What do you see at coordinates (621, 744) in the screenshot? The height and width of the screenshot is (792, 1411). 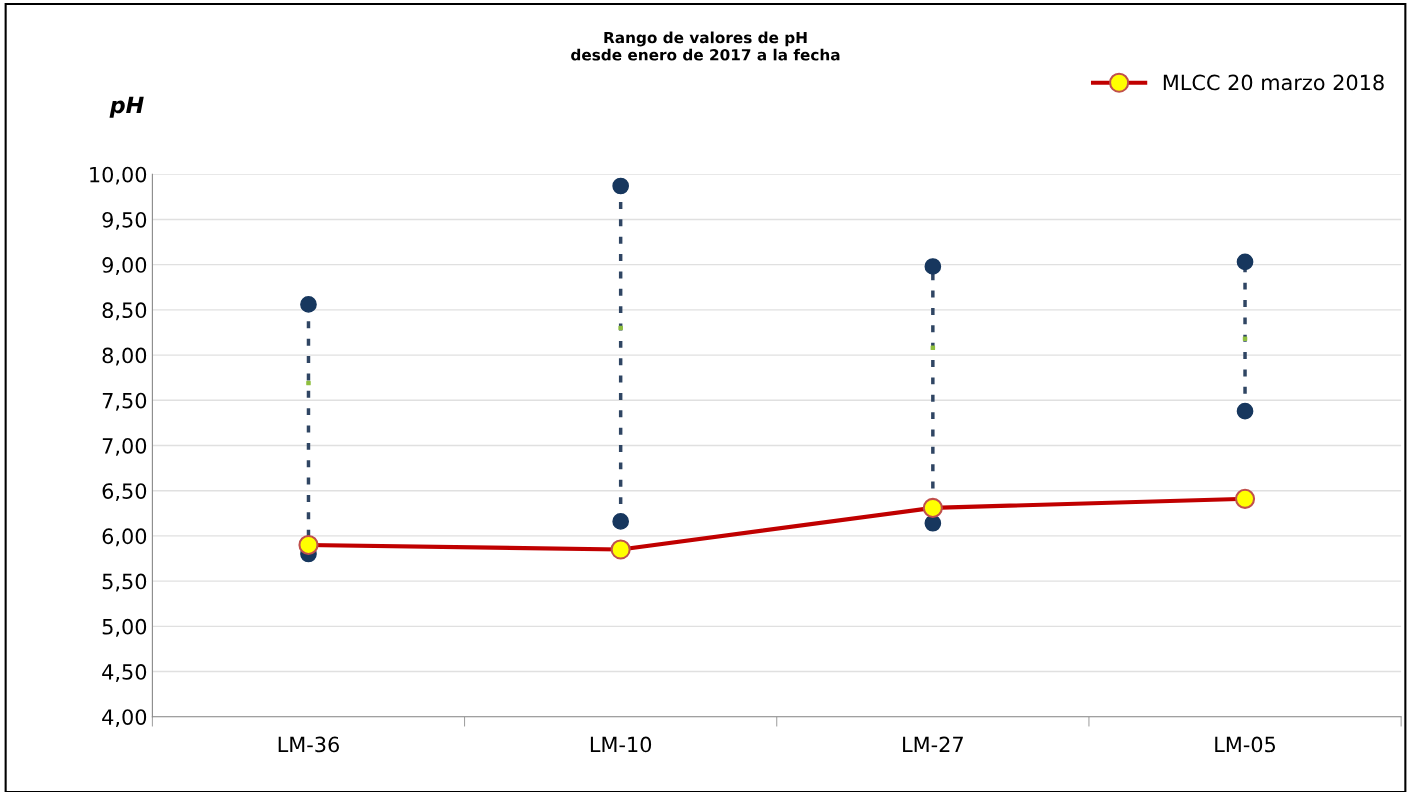 I see `x-tick-label: LM-10` at bounding box center [621, 744].